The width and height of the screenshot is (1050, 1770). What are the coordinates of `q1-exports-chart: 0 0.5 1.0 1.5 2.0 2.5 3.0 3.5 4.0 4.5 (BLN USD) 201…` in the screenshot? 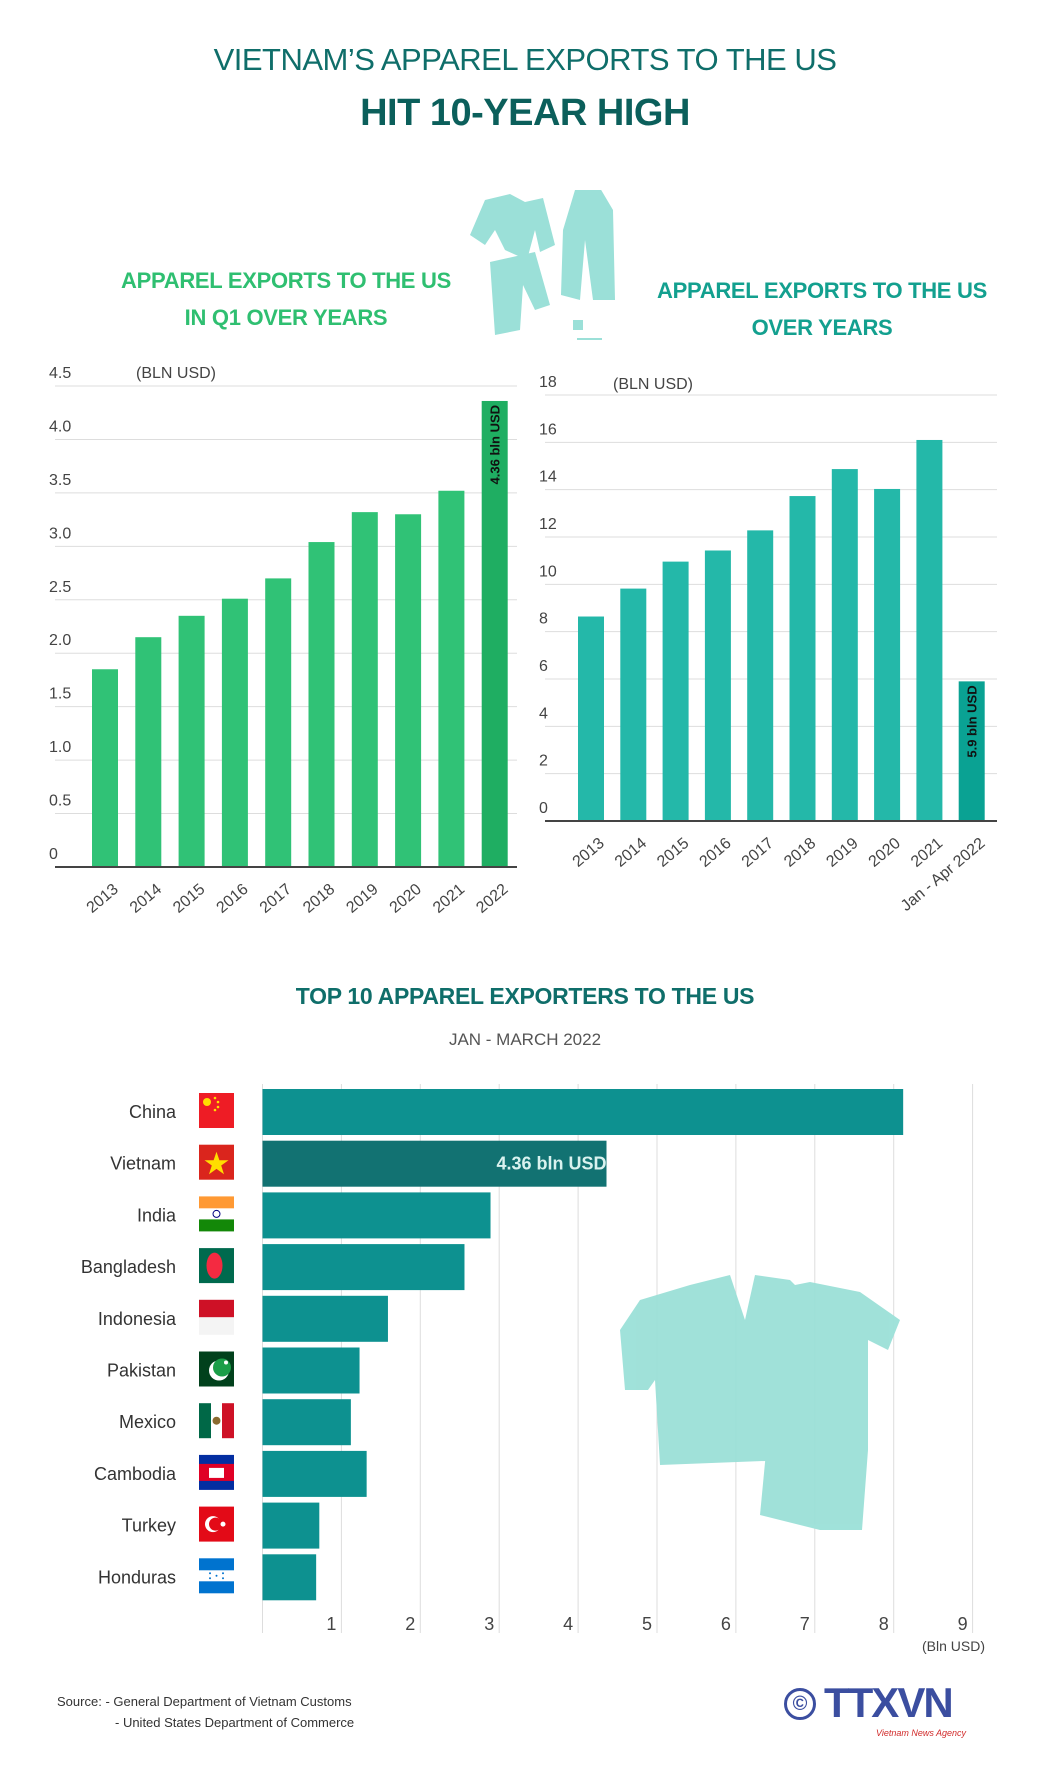 It's located at (283, 641).